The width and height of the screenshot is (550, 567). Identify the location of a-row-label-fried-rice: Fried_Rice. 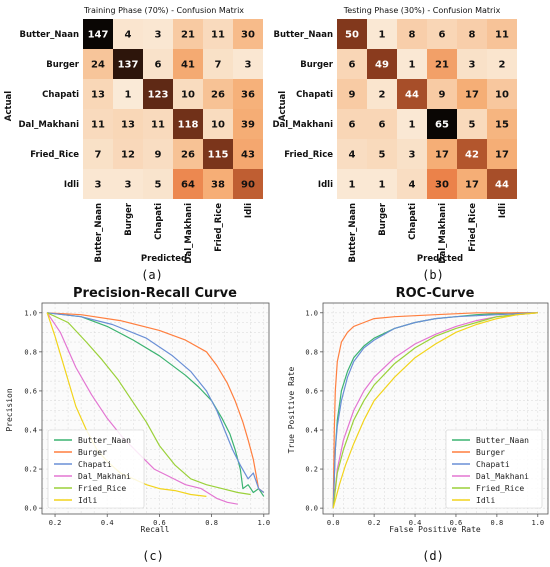
(54, 155).